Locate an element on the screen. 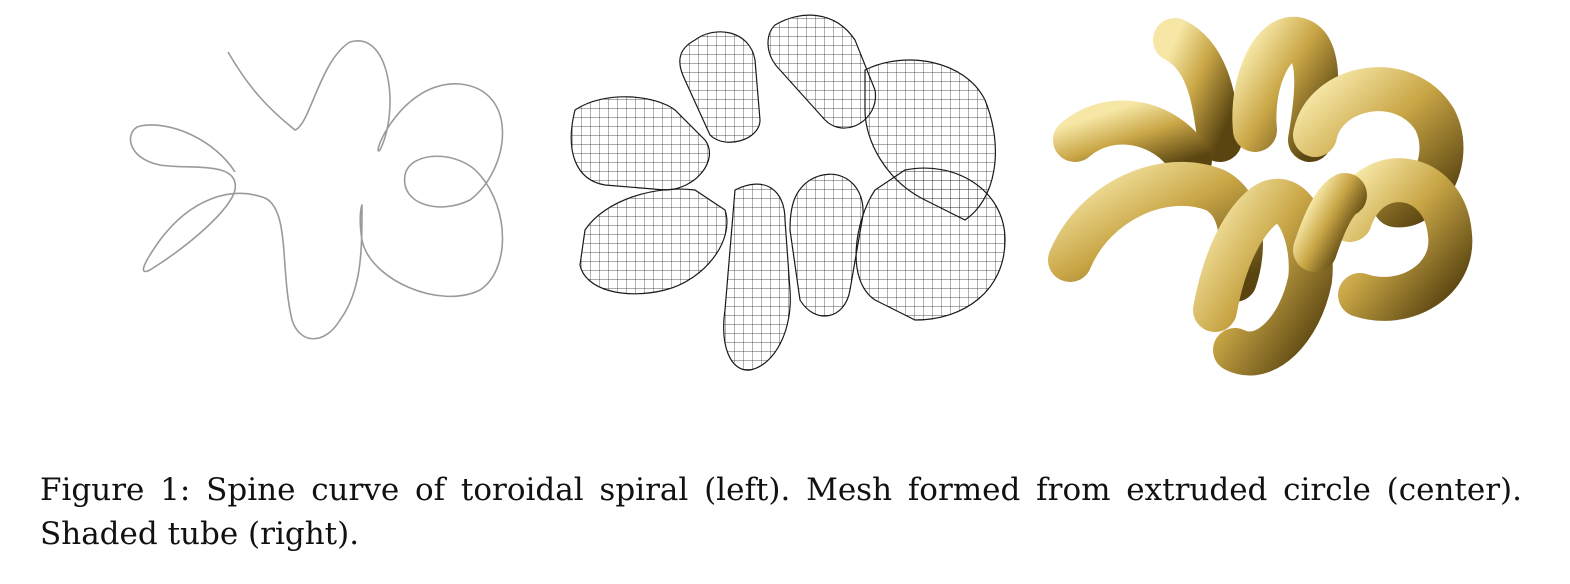  spine-curve is located at coordinates (316, 190).